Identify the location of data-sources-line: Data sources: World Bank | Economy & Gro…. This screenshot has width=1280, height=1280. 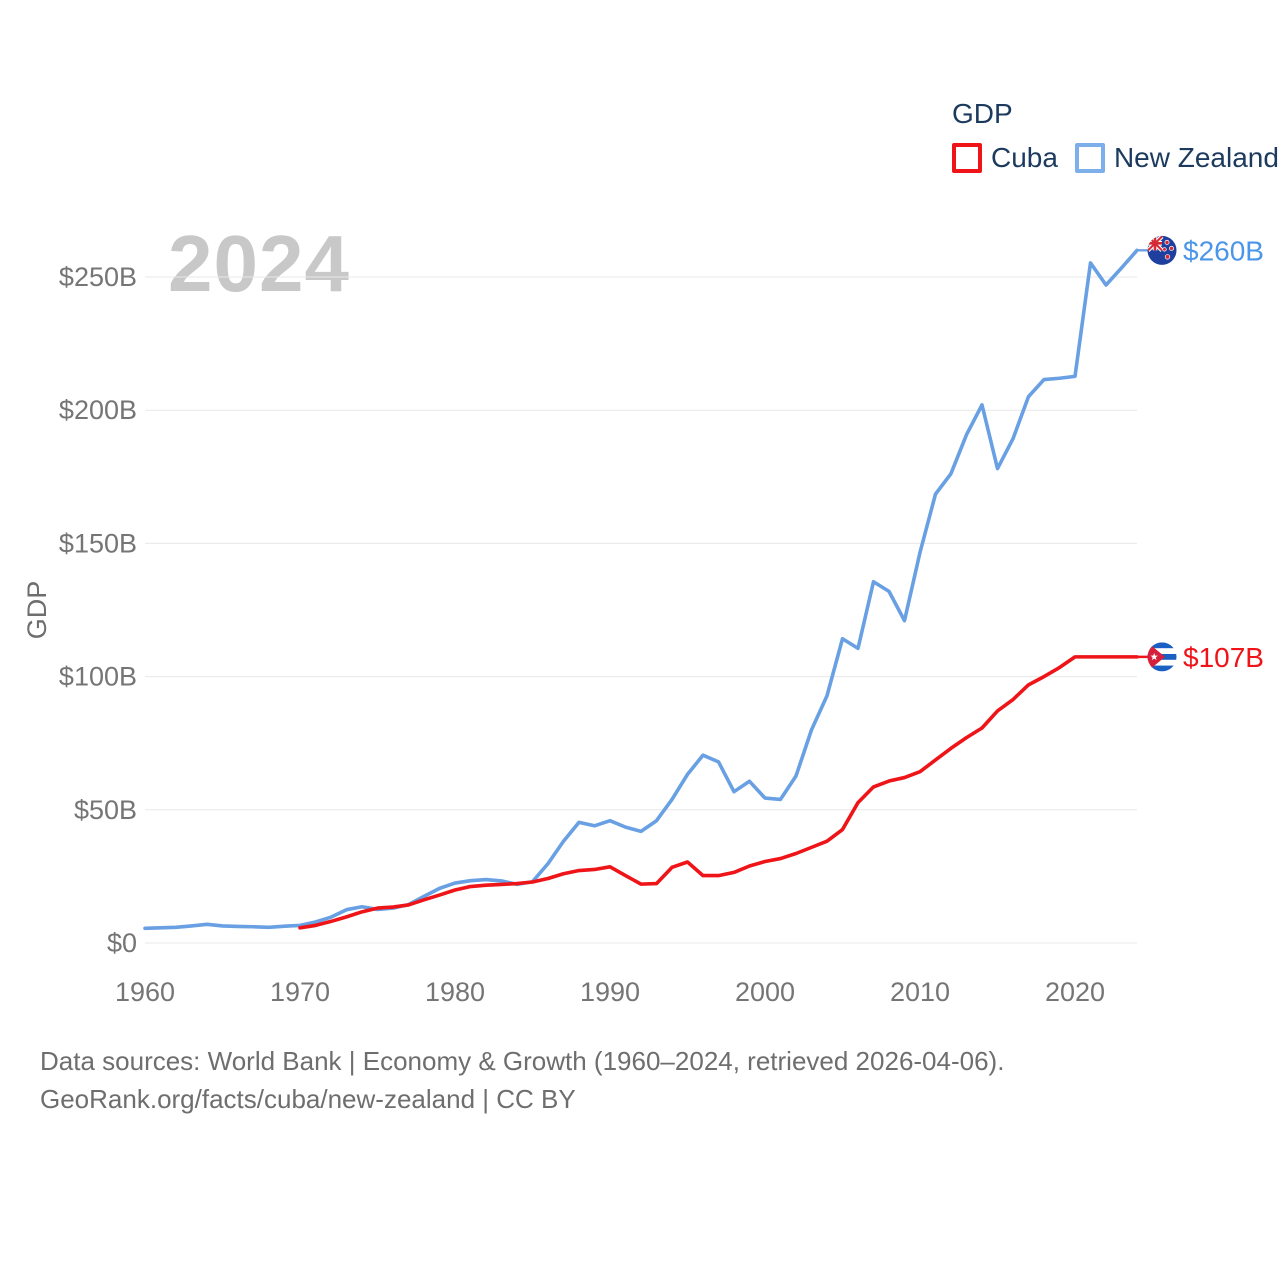
(522, 1061).